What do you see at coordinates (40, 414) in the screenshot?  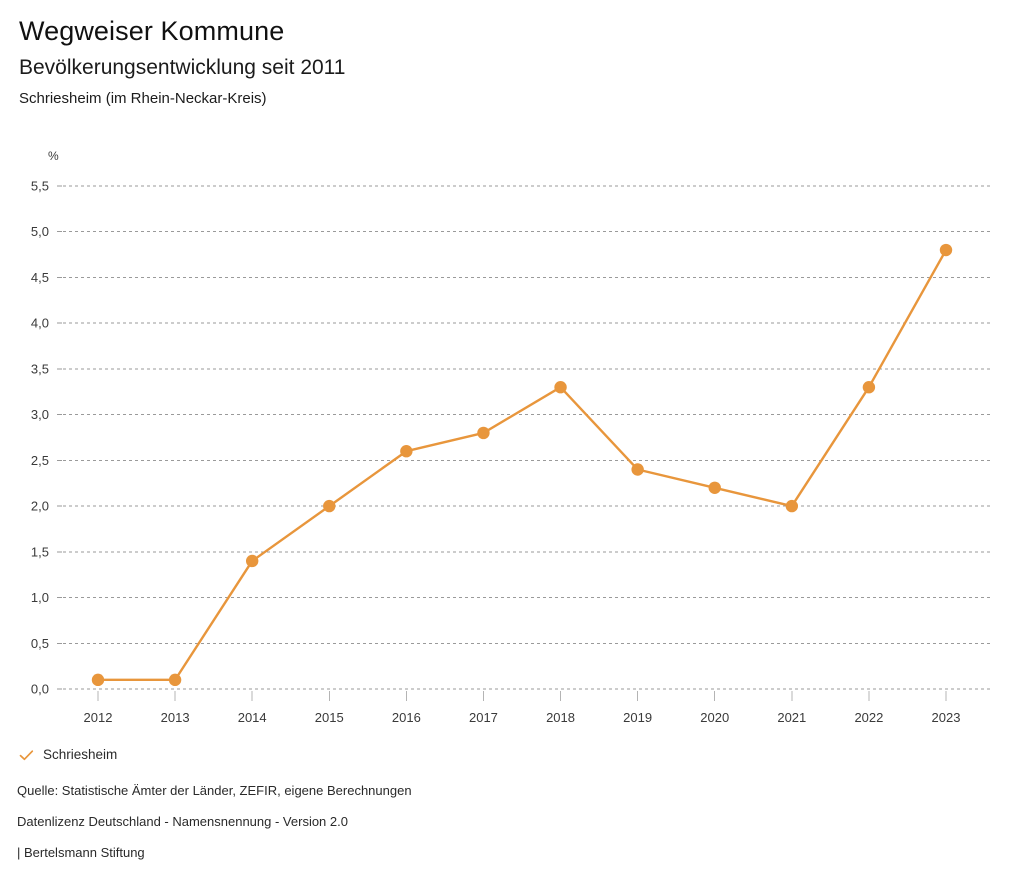 I see `y-tick-label: 3,0` at bounding box center [40, 414].